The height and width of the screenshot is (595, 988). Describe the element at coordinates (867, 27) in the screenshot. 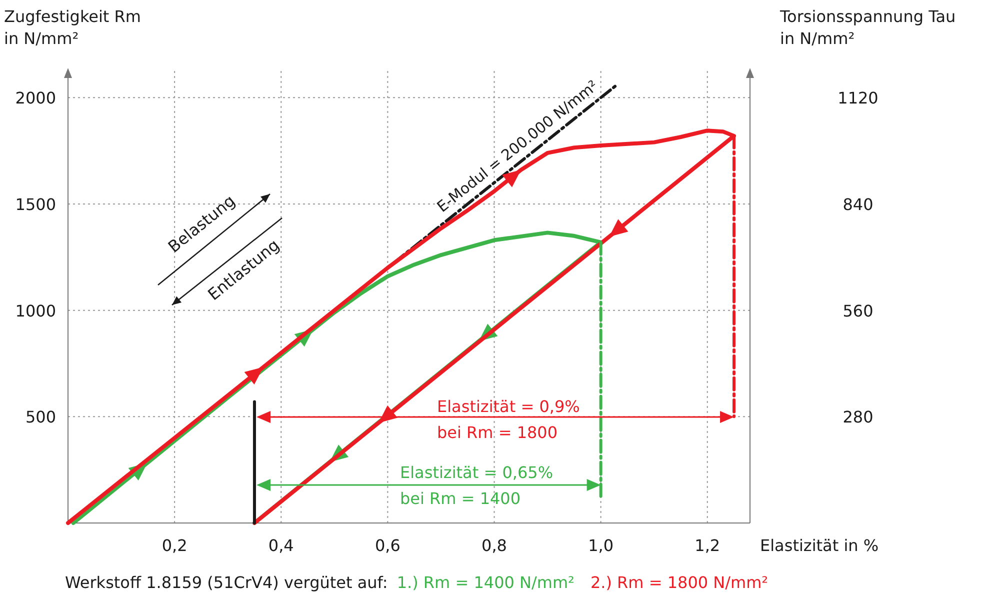

I see `y2-axis-title: Torsionsspannung Tau in N/mm²` at that location.